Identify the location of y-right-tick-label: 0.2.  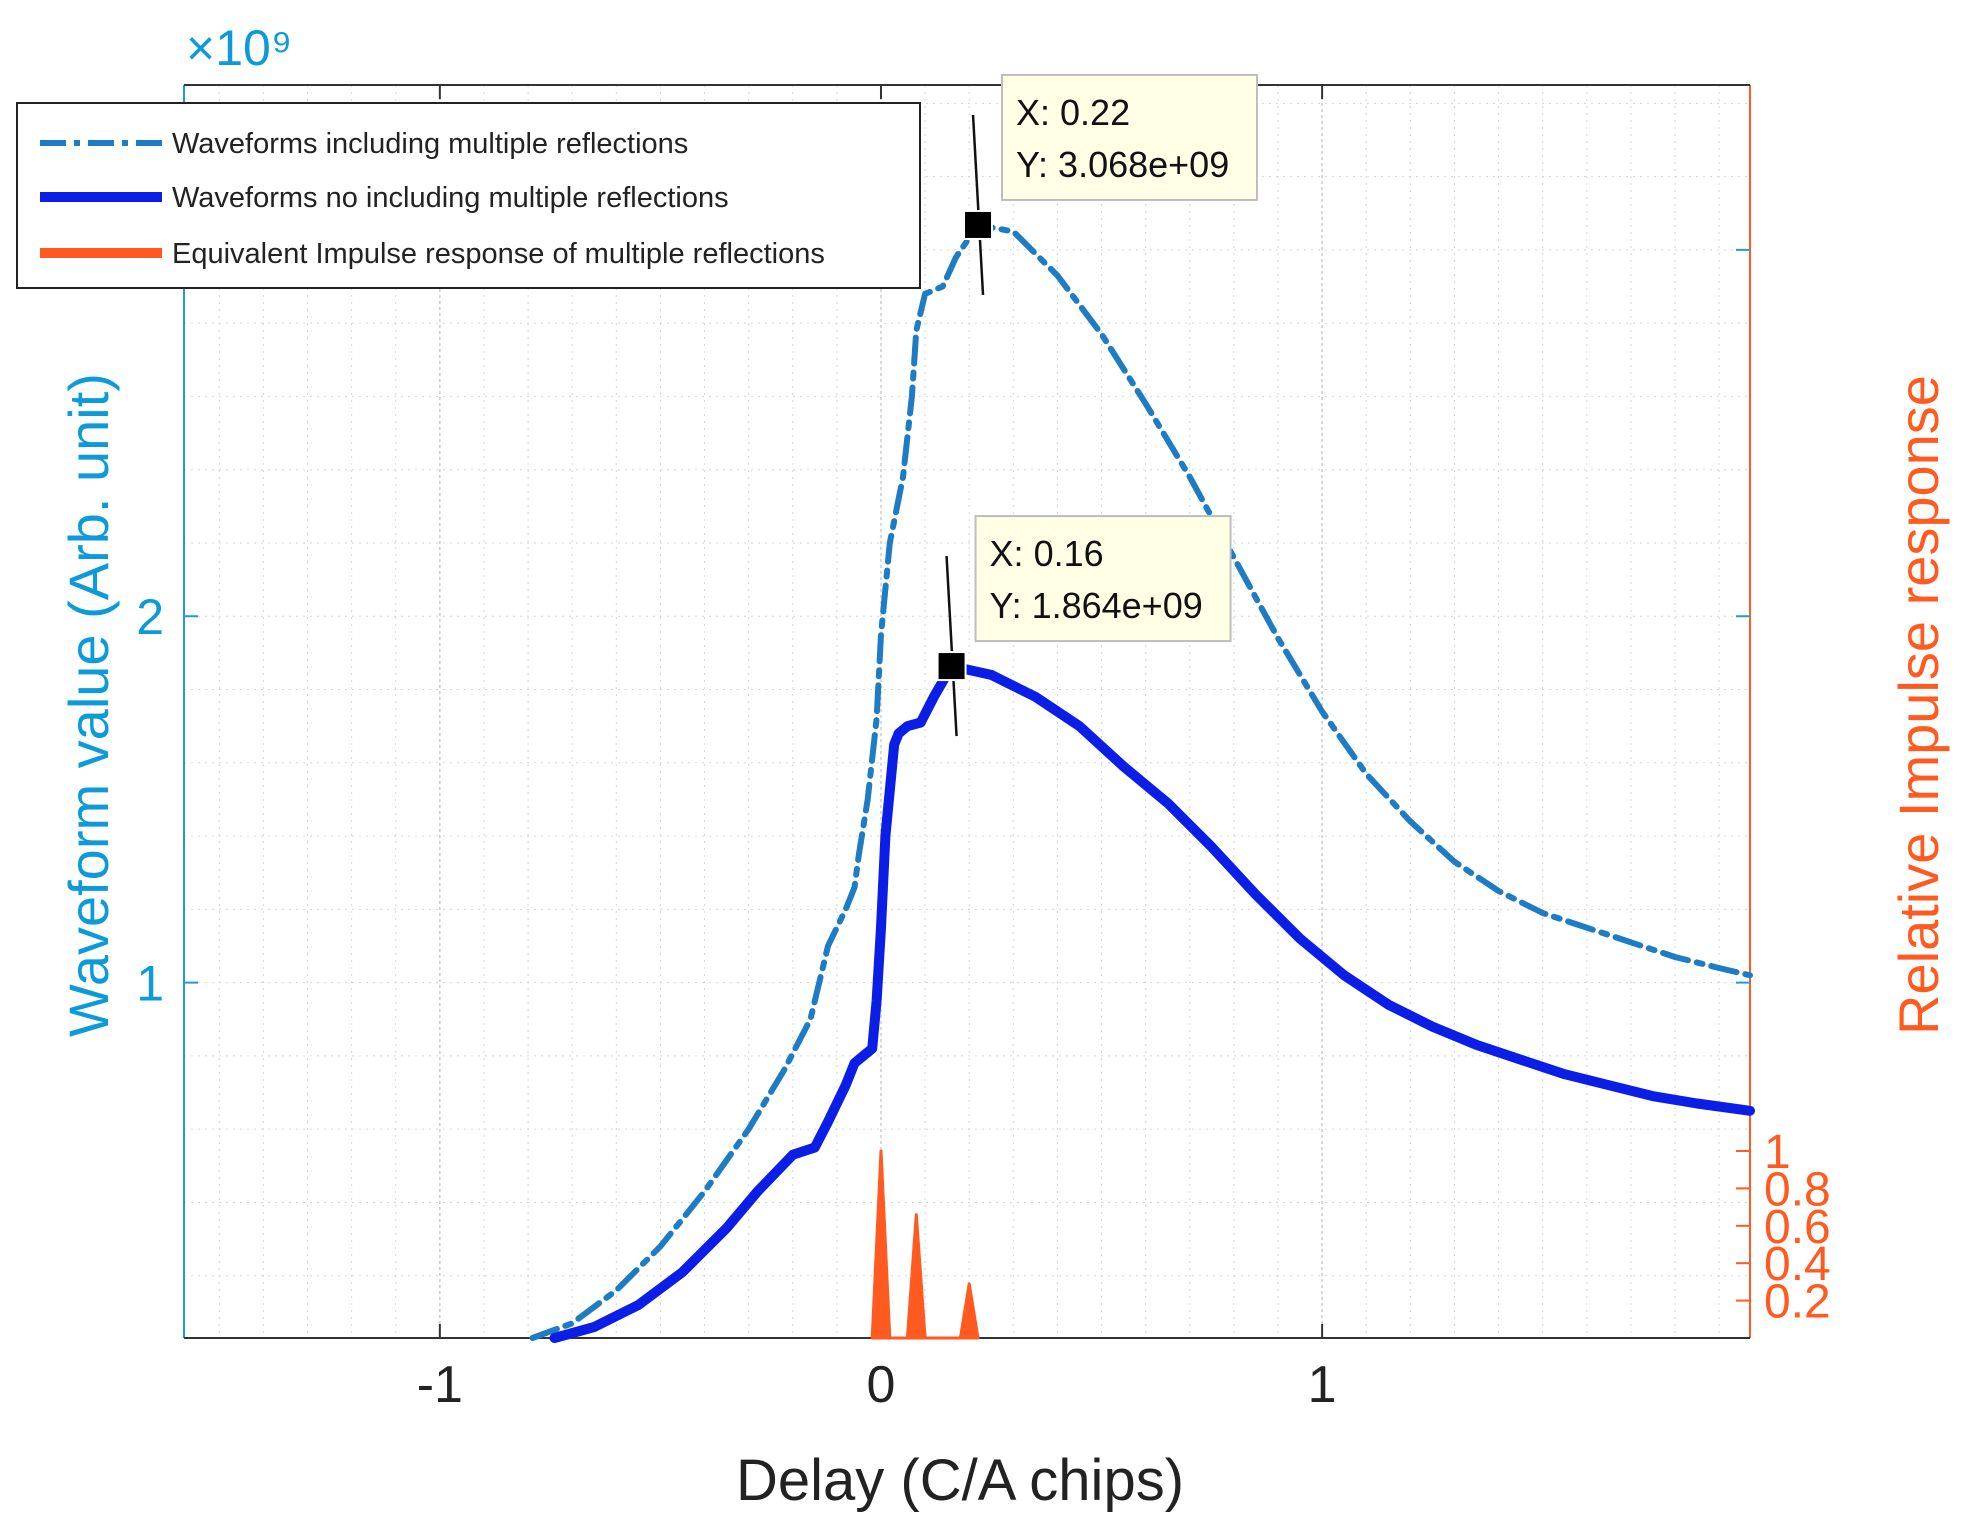
(1797, 1302).